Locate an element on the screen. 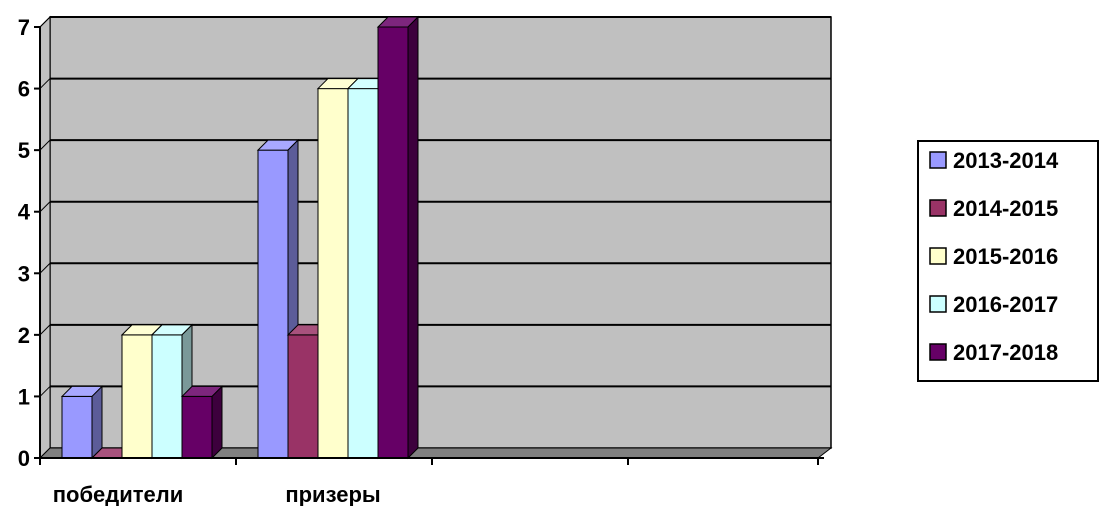 The width and height of the screenshot is (1101, 506). legend-label: 2017-2018 is located at coordinates (1005, 352).